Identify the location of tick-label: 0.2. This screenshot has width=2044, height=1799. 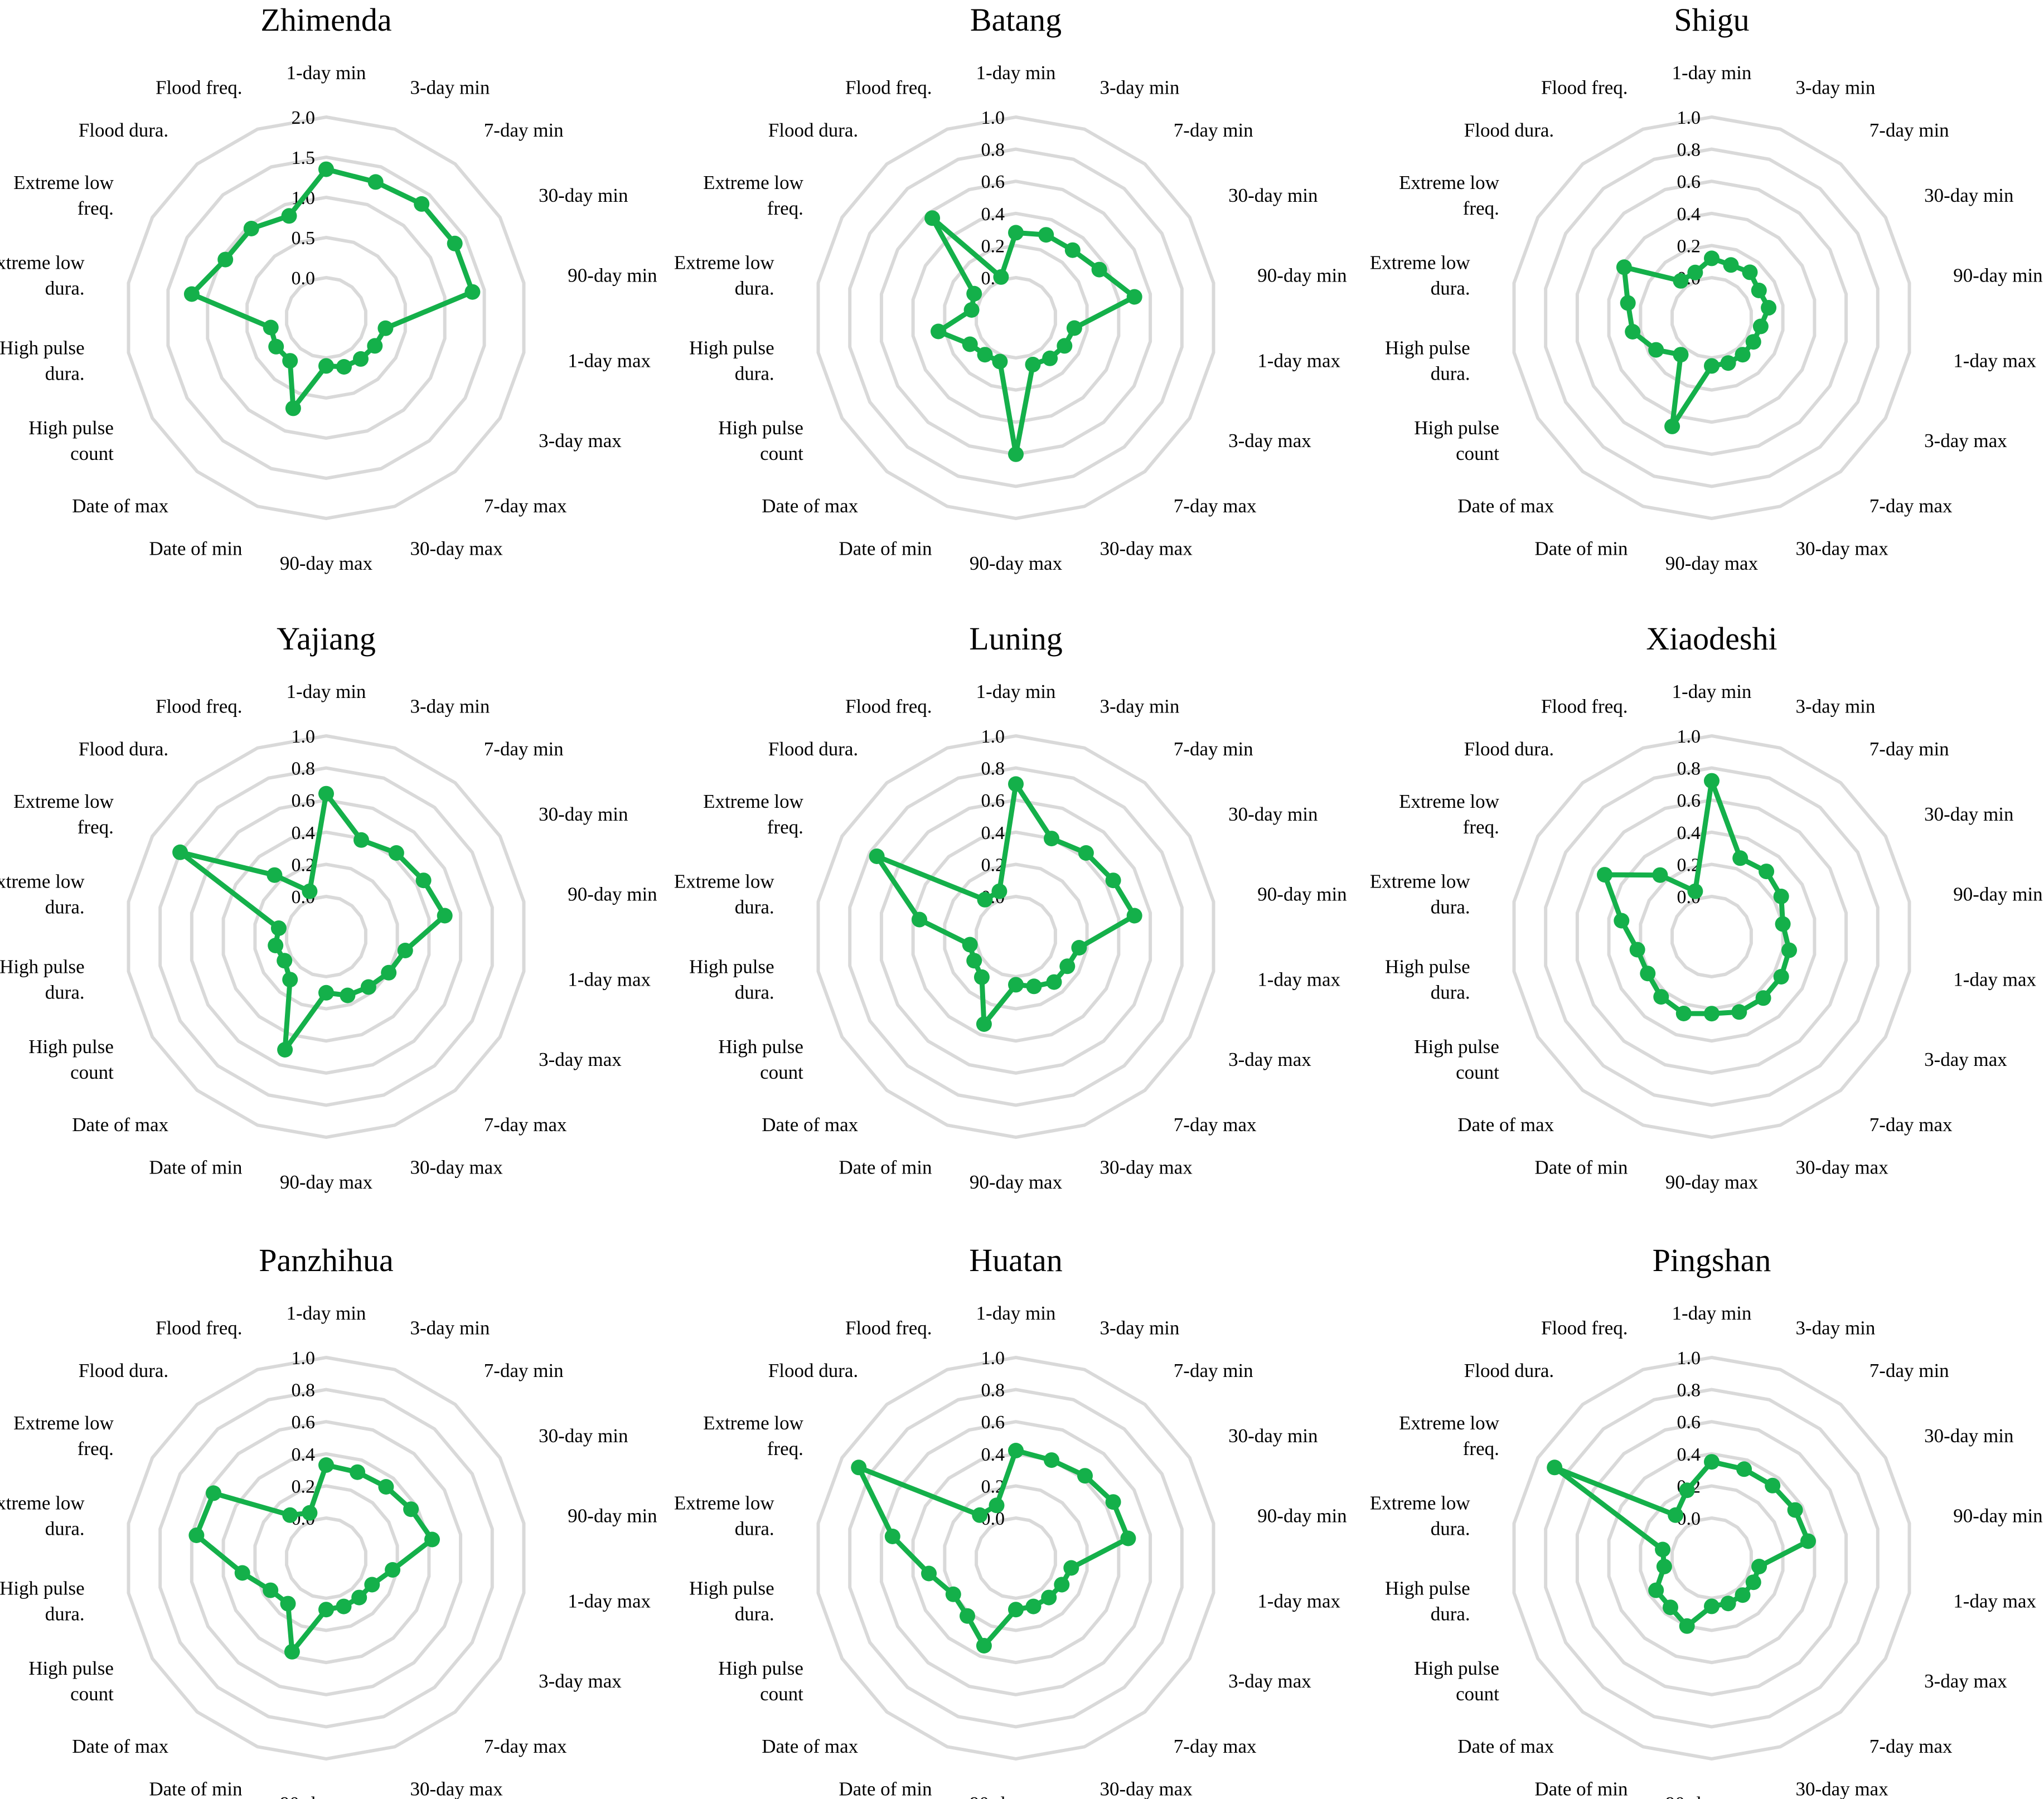
(993, 246).